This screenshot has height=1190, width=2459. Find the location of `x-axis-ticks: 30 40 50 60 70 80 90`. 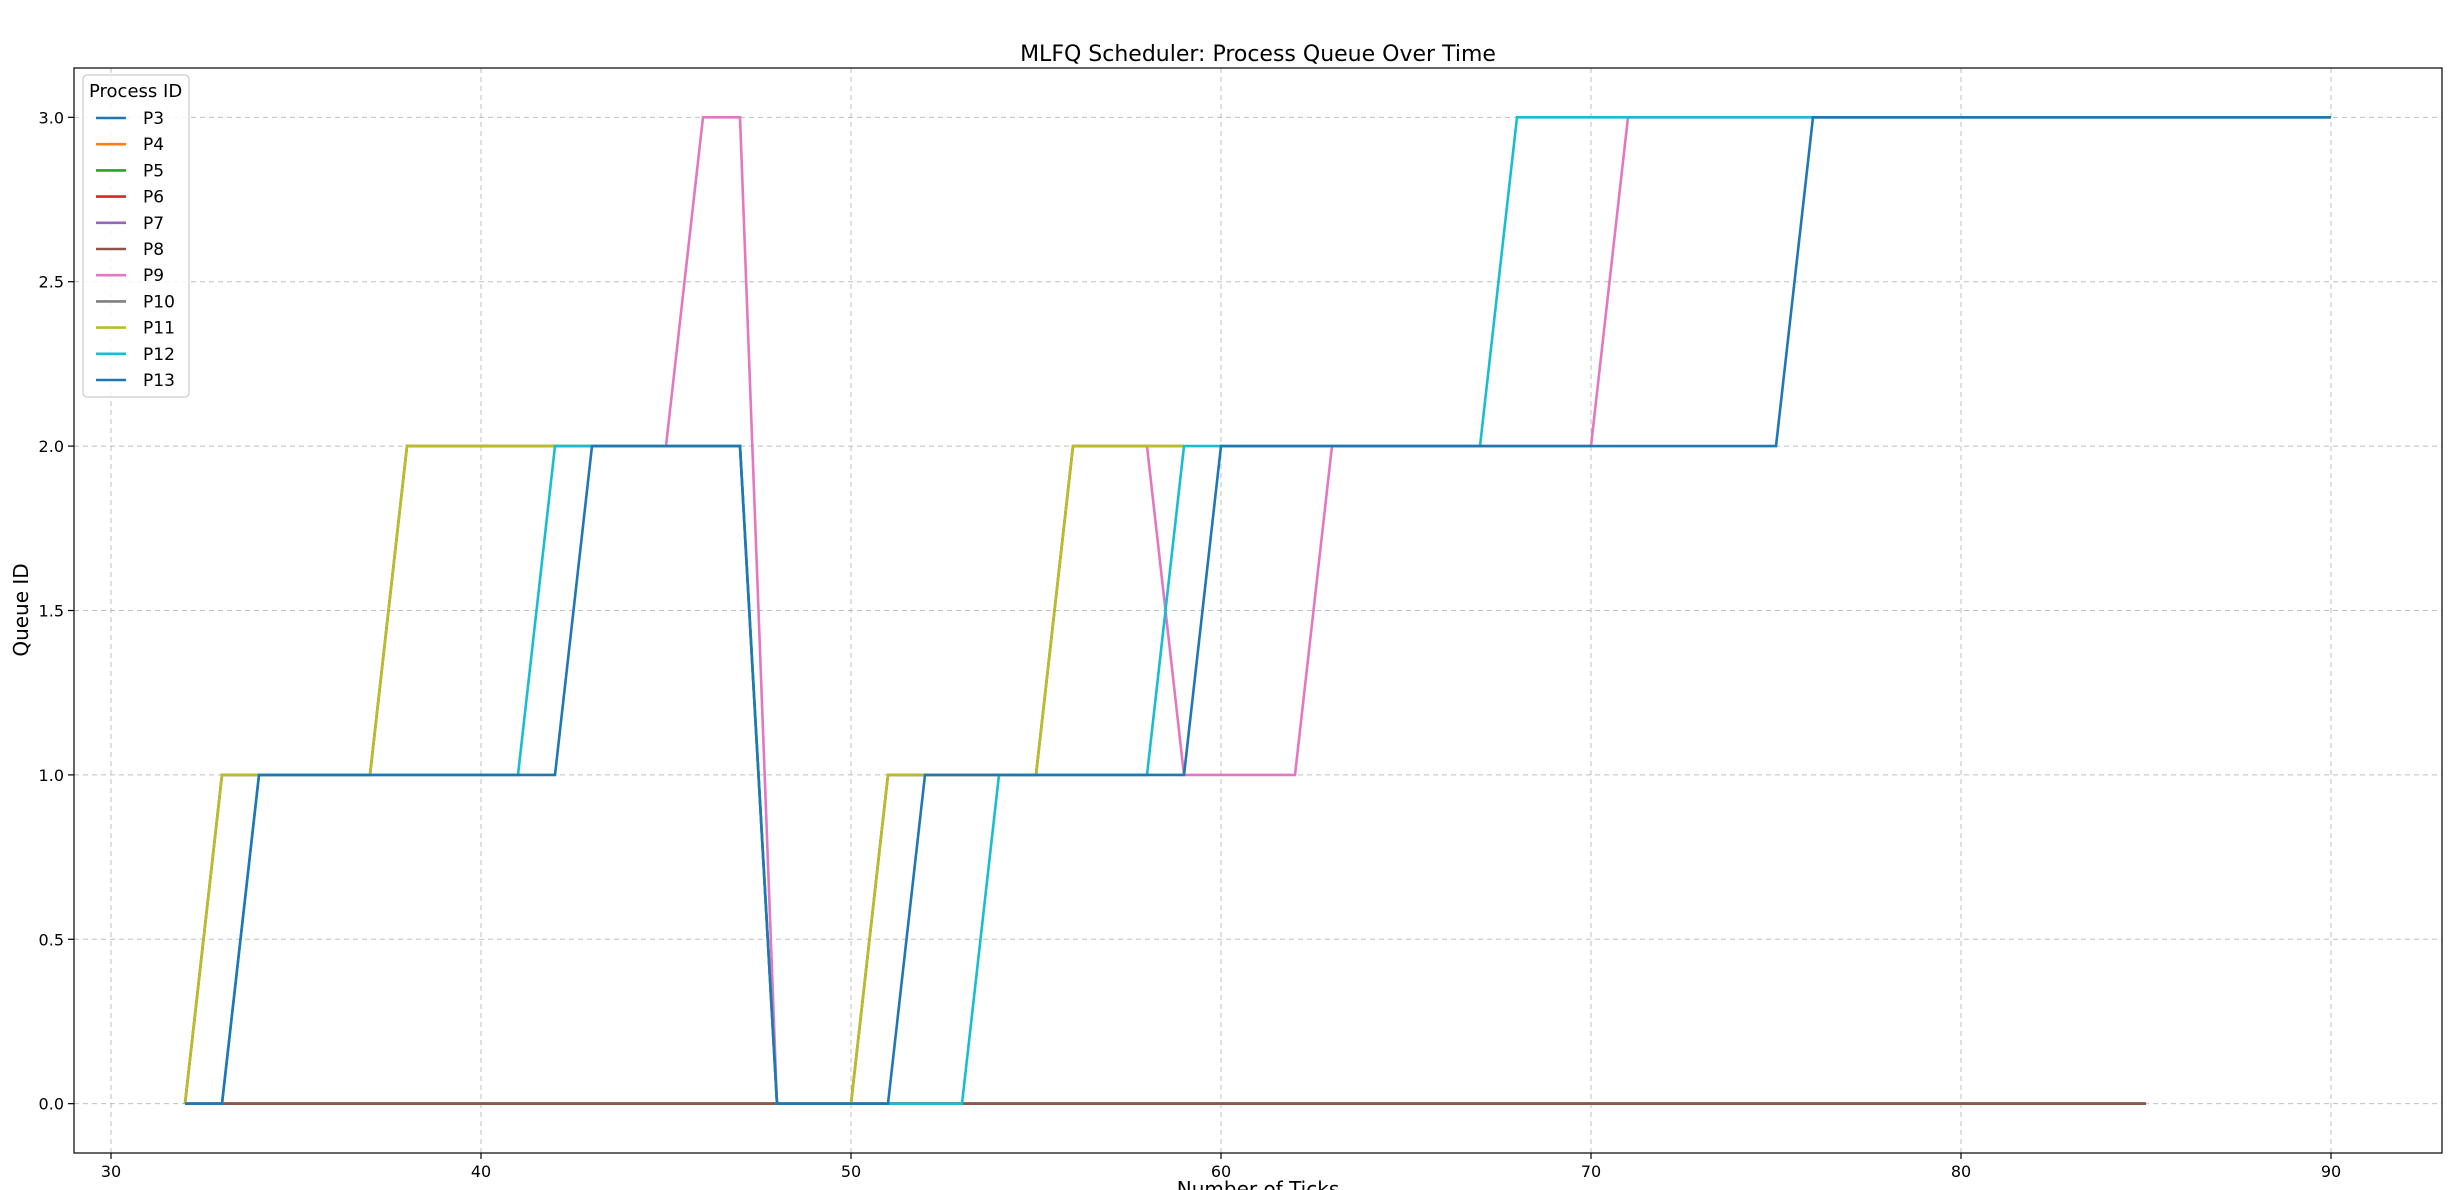

x-axis-ticks: 30 40 50 60 70 80 90 is located at coordinates (1221, 1167).